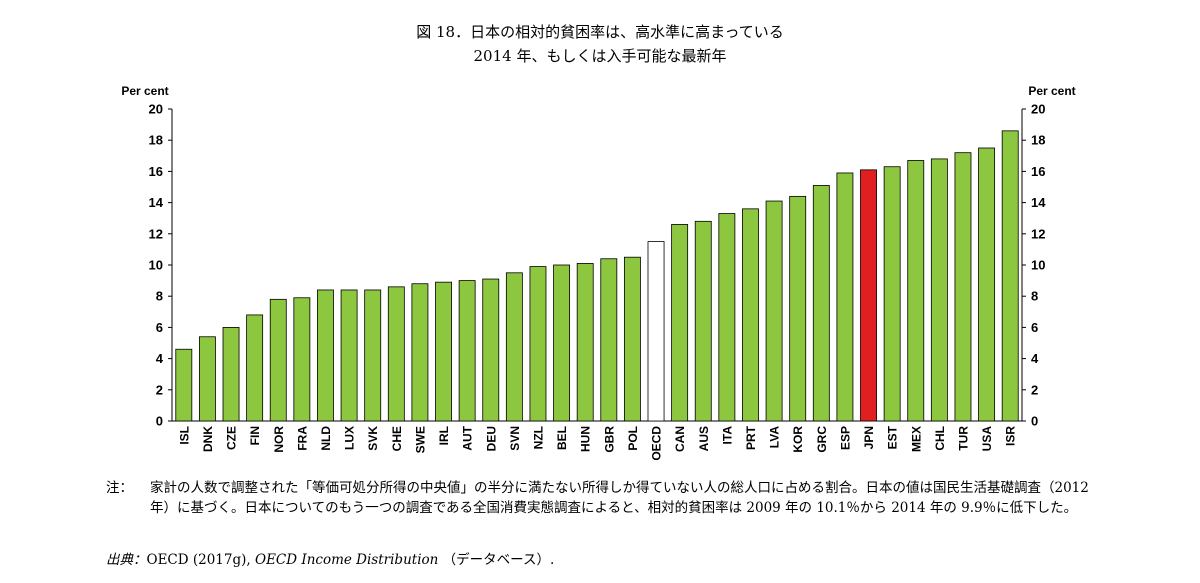  What do you see at coordinates (302, 438) in the screenshot?
I see `x-tick-label-fra: FRA` at bounding box center [302, 438].